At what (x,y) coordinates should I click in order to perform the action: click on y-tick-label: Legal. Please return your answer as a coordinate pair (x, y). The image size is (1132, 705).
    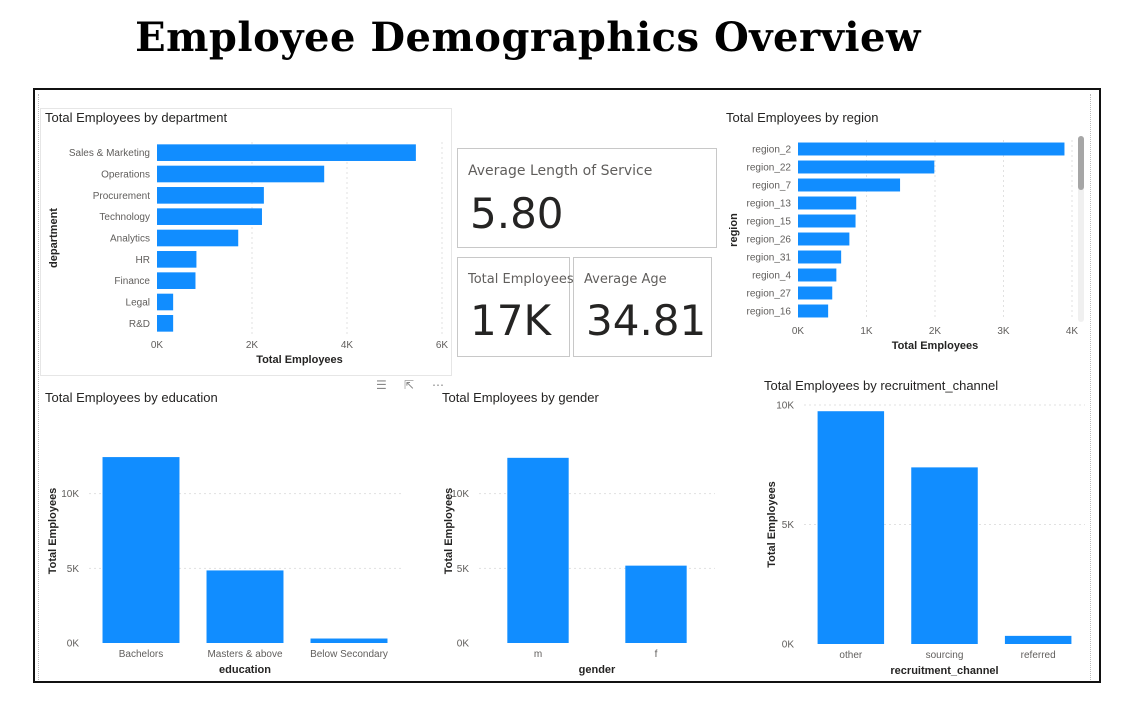
    Looking at the image, I should click on (138, 303).